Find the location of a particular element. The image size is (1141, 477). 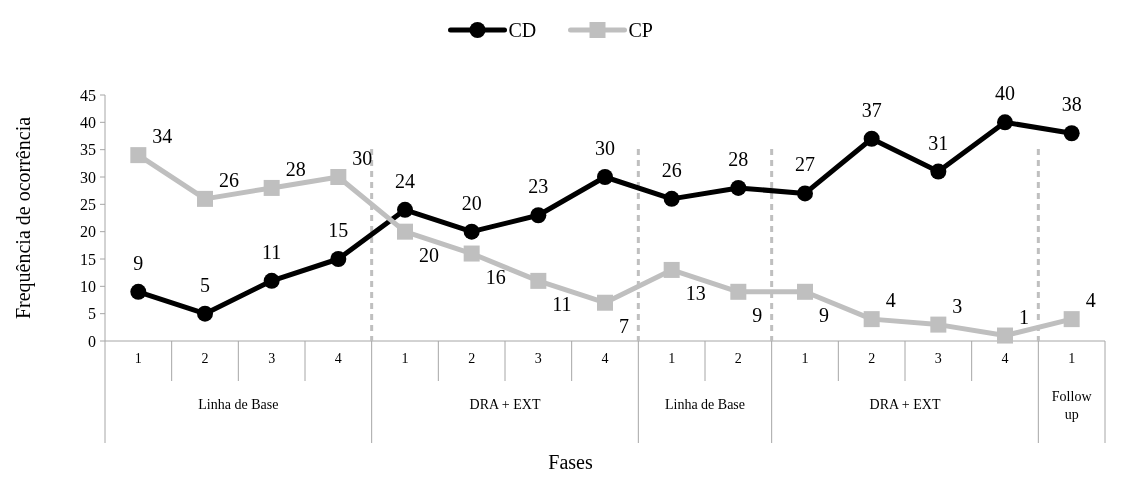

y-tick-label: 25 is located at coordinates (88, 204).